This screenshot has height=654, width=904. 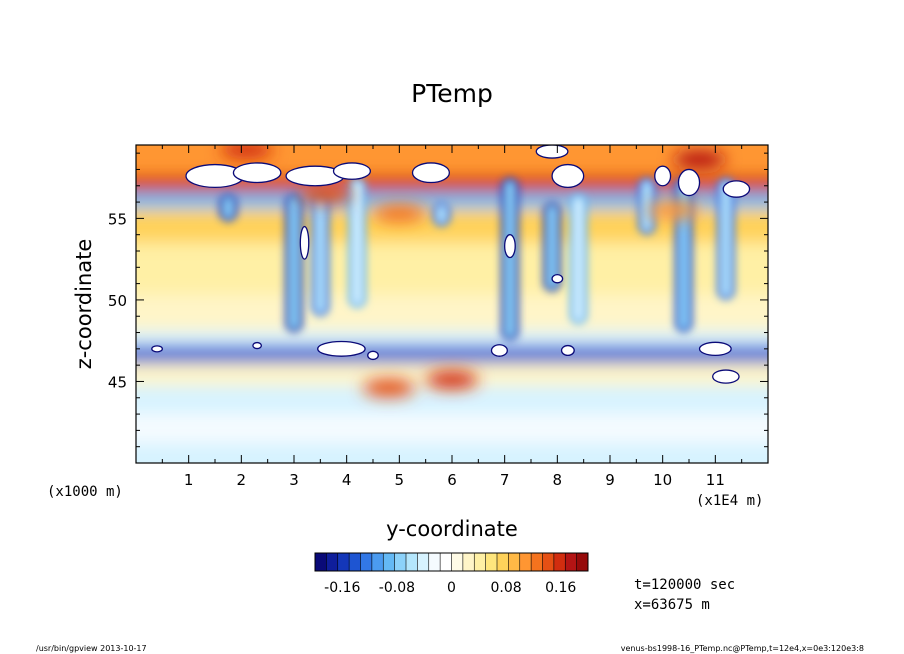 What do you see at coordinates (342, 588) in the screenshot?
I see `colorbar-tick-label: -0.16` at bounding box center [342, 588].